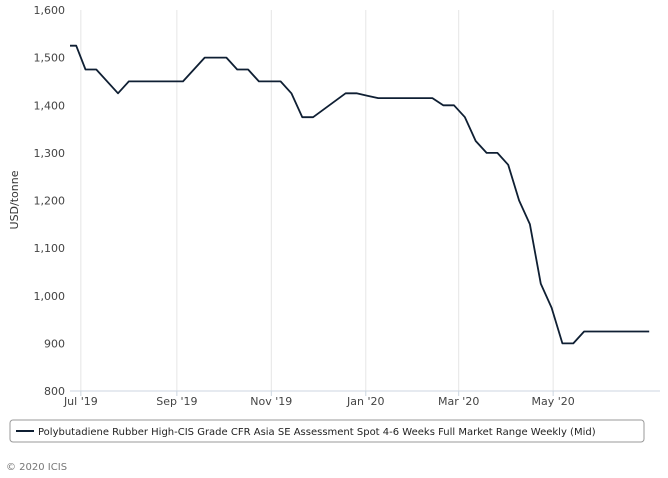  I want to click on copyright-credit: © 2020 ICIS, so click(36, 467).